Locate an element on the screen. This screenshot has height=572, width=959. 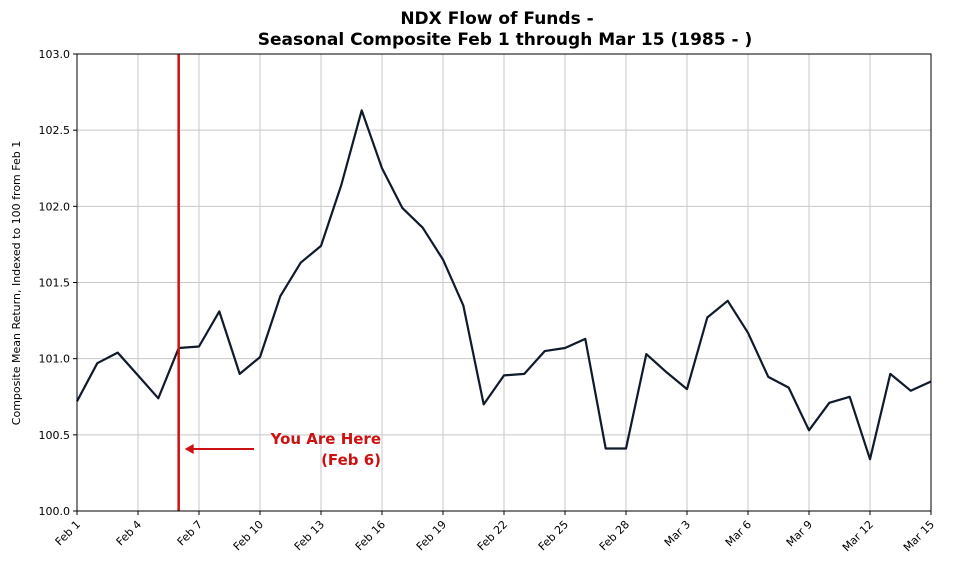
marker-arrow-head is located at coordinates (189, 449).